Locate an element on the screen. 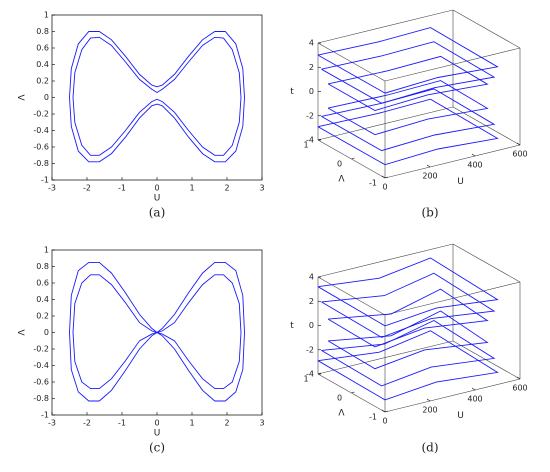 This screenshot has width=550, height=472. plot-frame is located at coordinates (157, 97).